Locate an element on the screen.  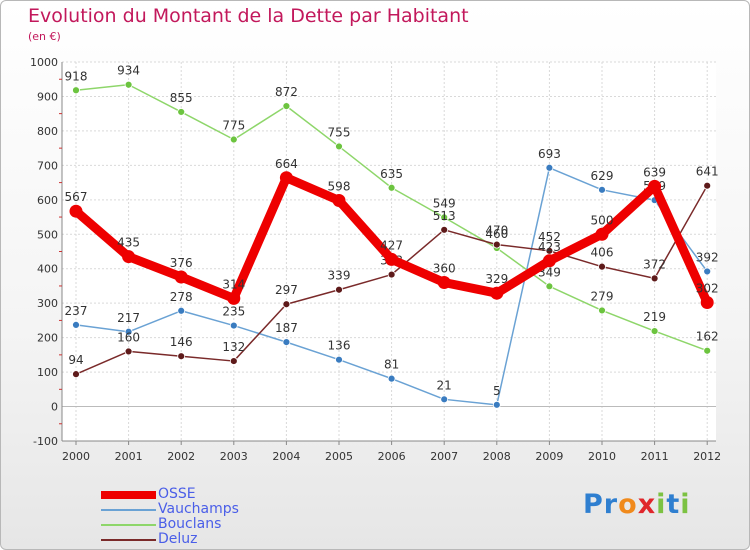
chart-unit-label: (en €) is located at coordinates (44, 36).